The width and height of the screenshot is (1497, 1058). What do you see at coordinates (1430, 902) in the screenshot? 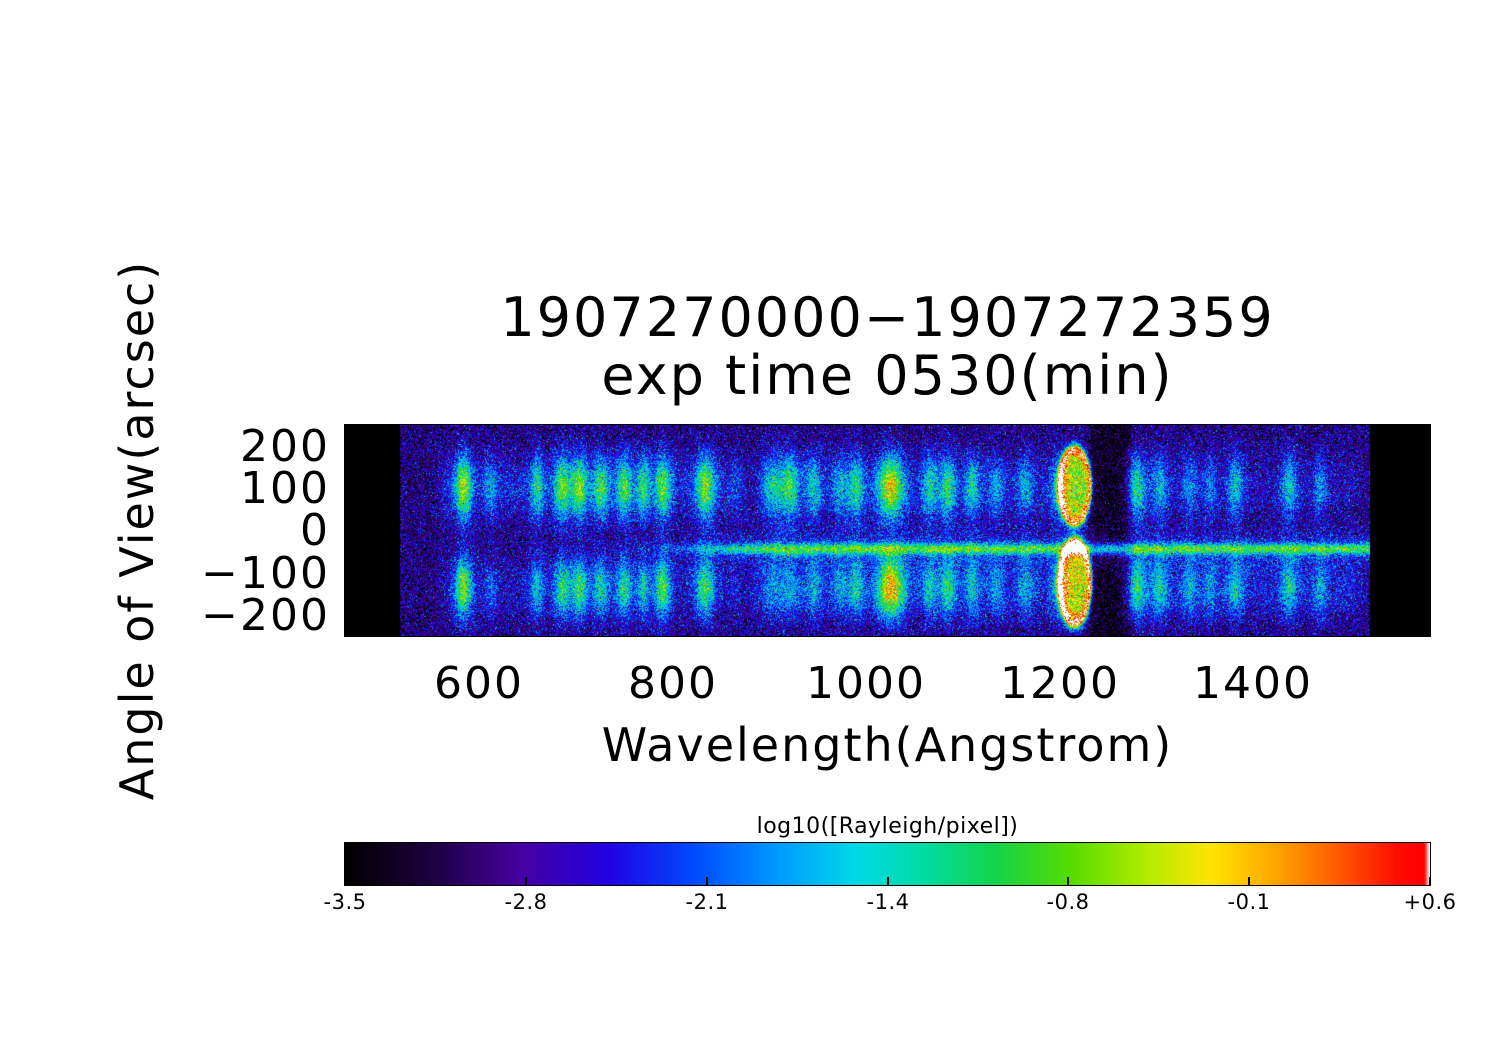
I see `colorbar-tick-label: +0.6` at bounding box center [1430, 902].